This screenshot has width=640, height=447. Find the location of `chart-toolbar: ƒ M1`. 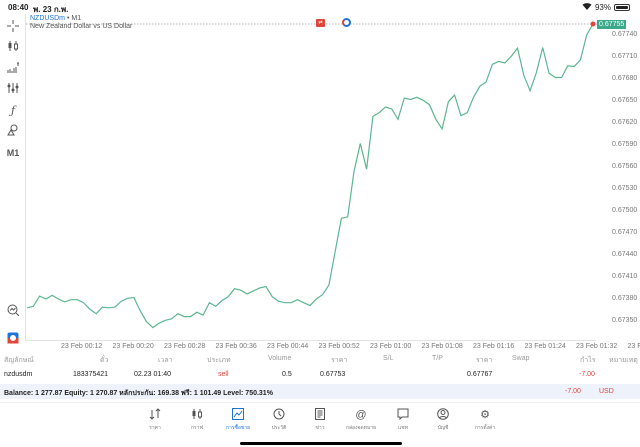

chart-toolbar: ƒ M1 is located at coordinates (13, 179).